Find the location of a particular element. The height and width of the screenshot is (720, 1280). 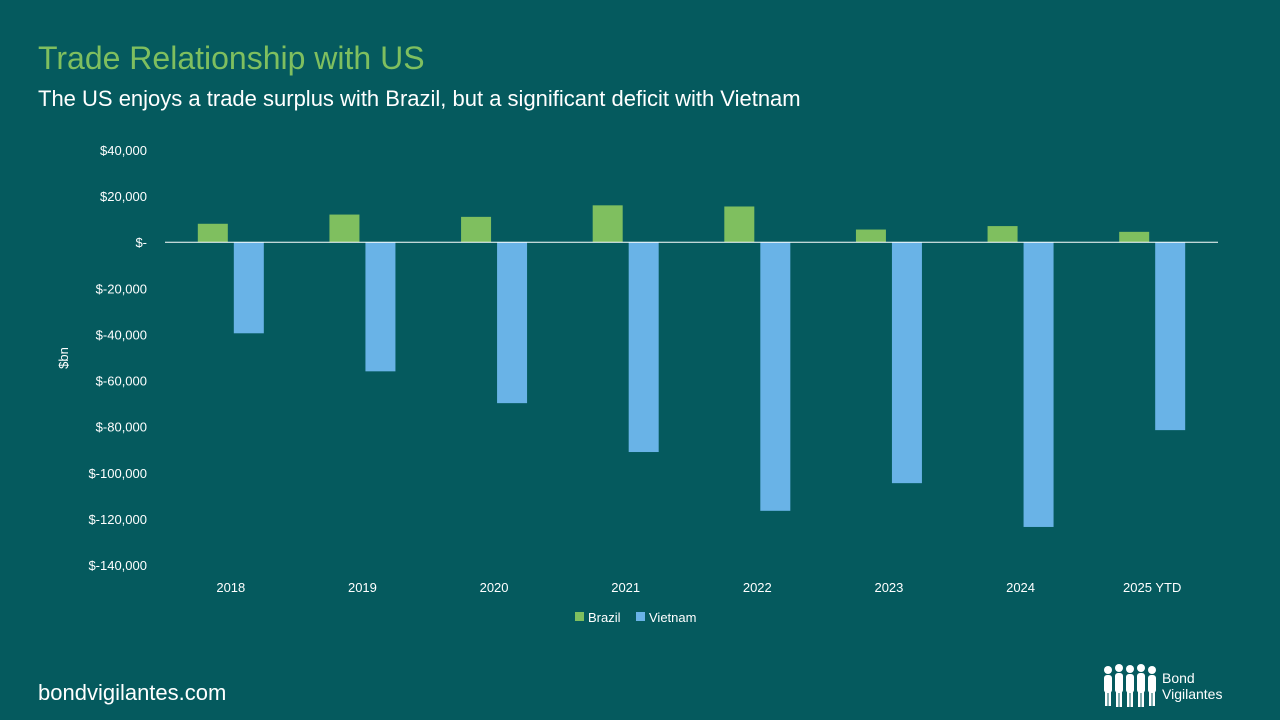

y-tick-label: $40,000 is located at coordinates (123, 150).